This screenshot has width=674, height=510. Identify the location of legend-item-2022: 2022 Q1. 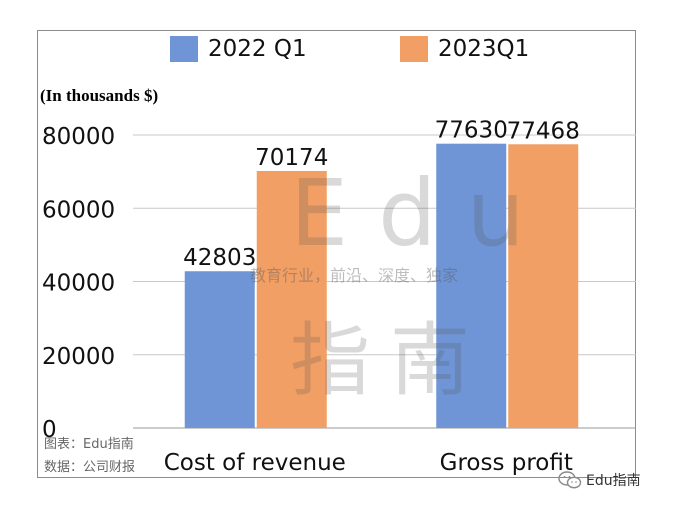
(238, 49).